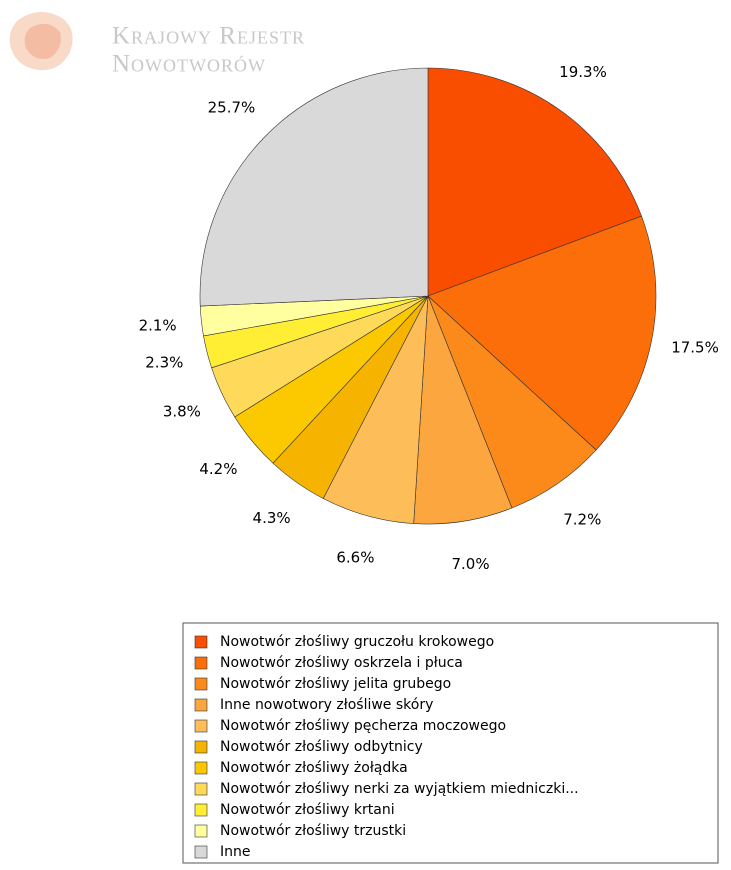  I want to click on legend-label: Nowotwór złośliwy żołądka, so click(314, 768).